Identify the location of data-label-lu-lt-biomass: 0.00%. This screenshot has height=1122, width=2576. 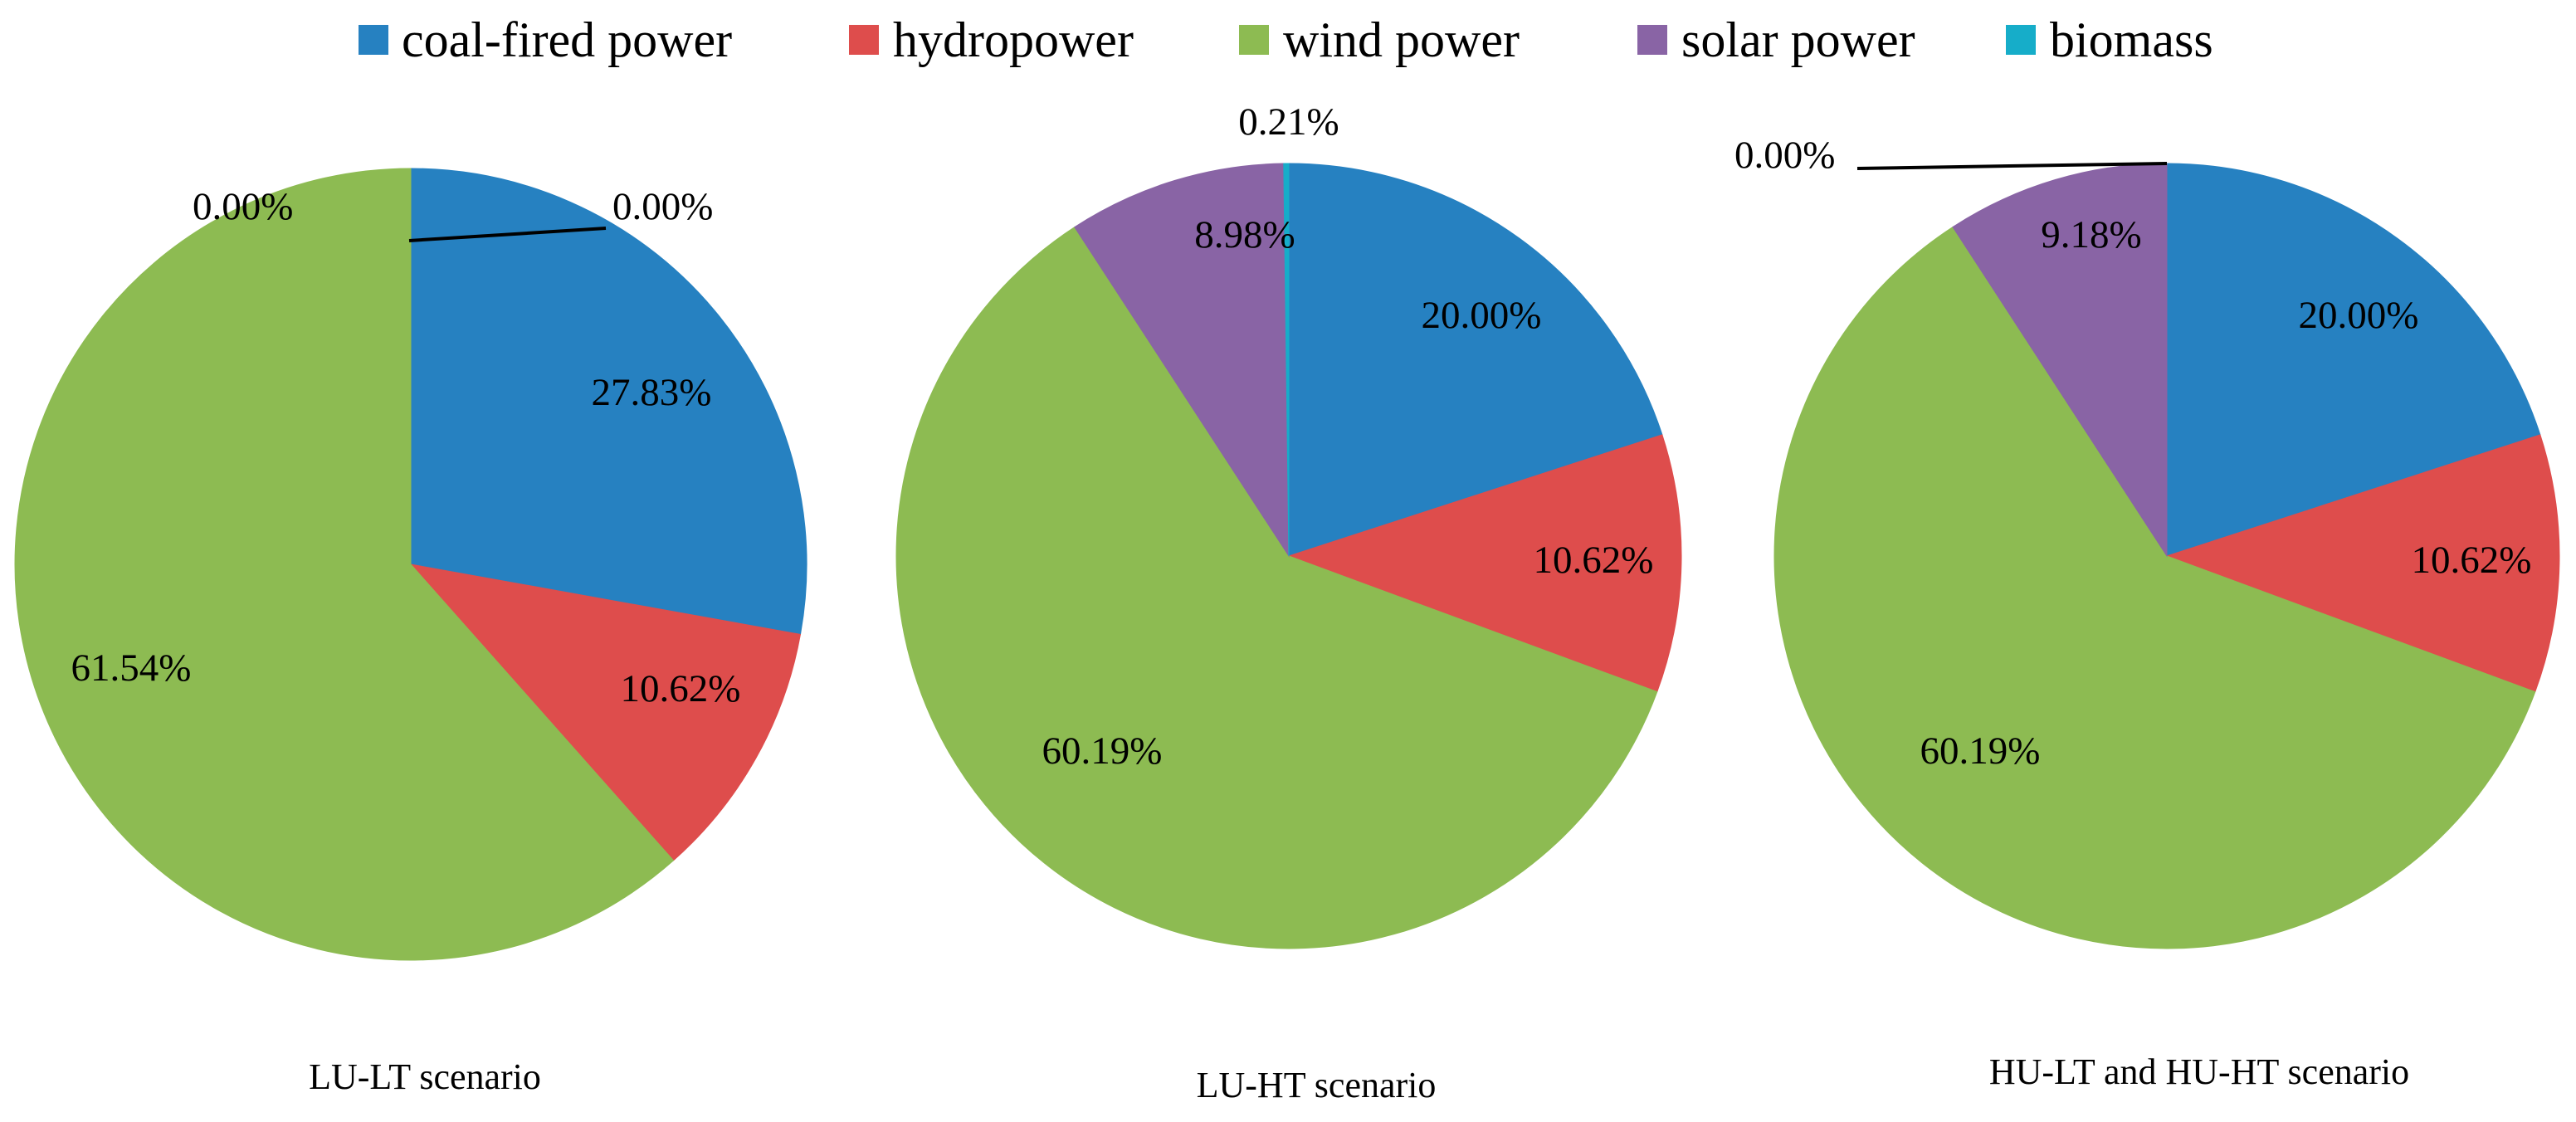
(662, 206).